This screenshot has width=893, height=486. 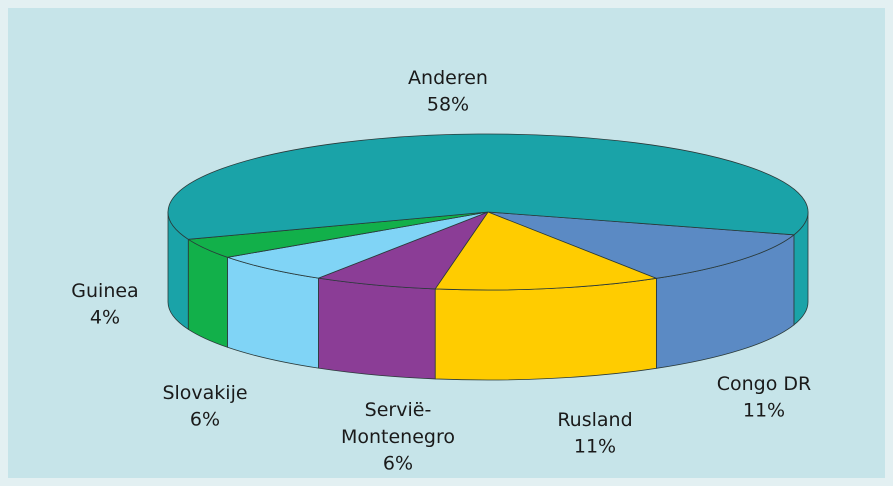 I want to click on slice-label: Guinea, so click(x=104, y=291).